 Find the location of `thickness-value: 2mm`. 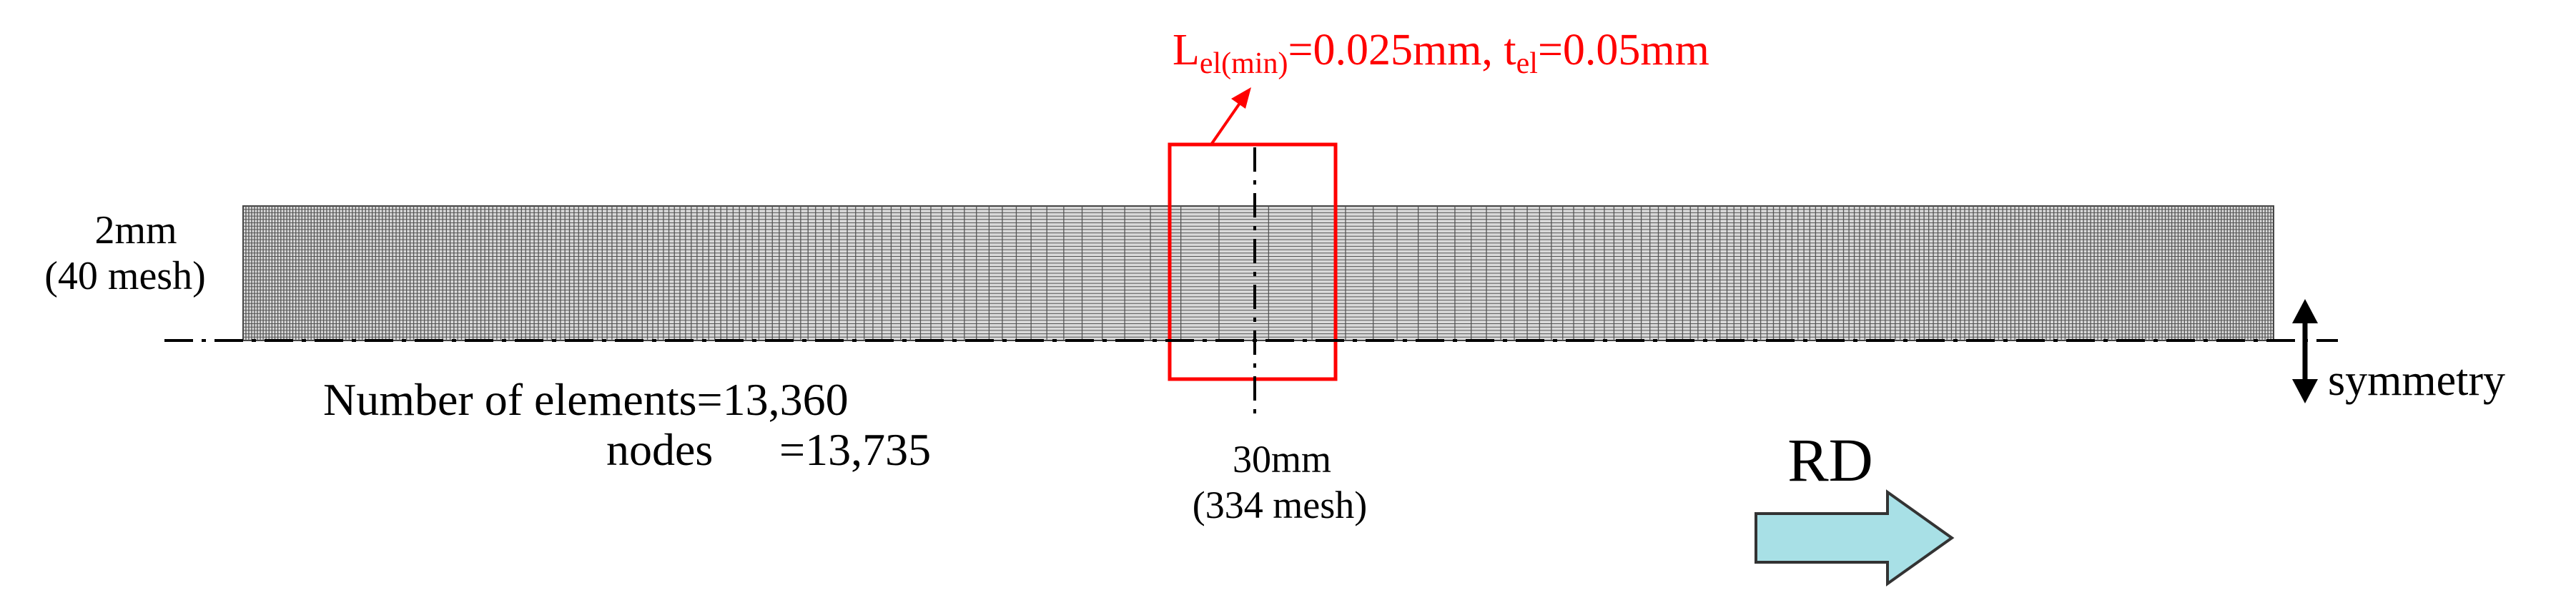

thickness-value: 2mm is located at coordinates (135, 230).